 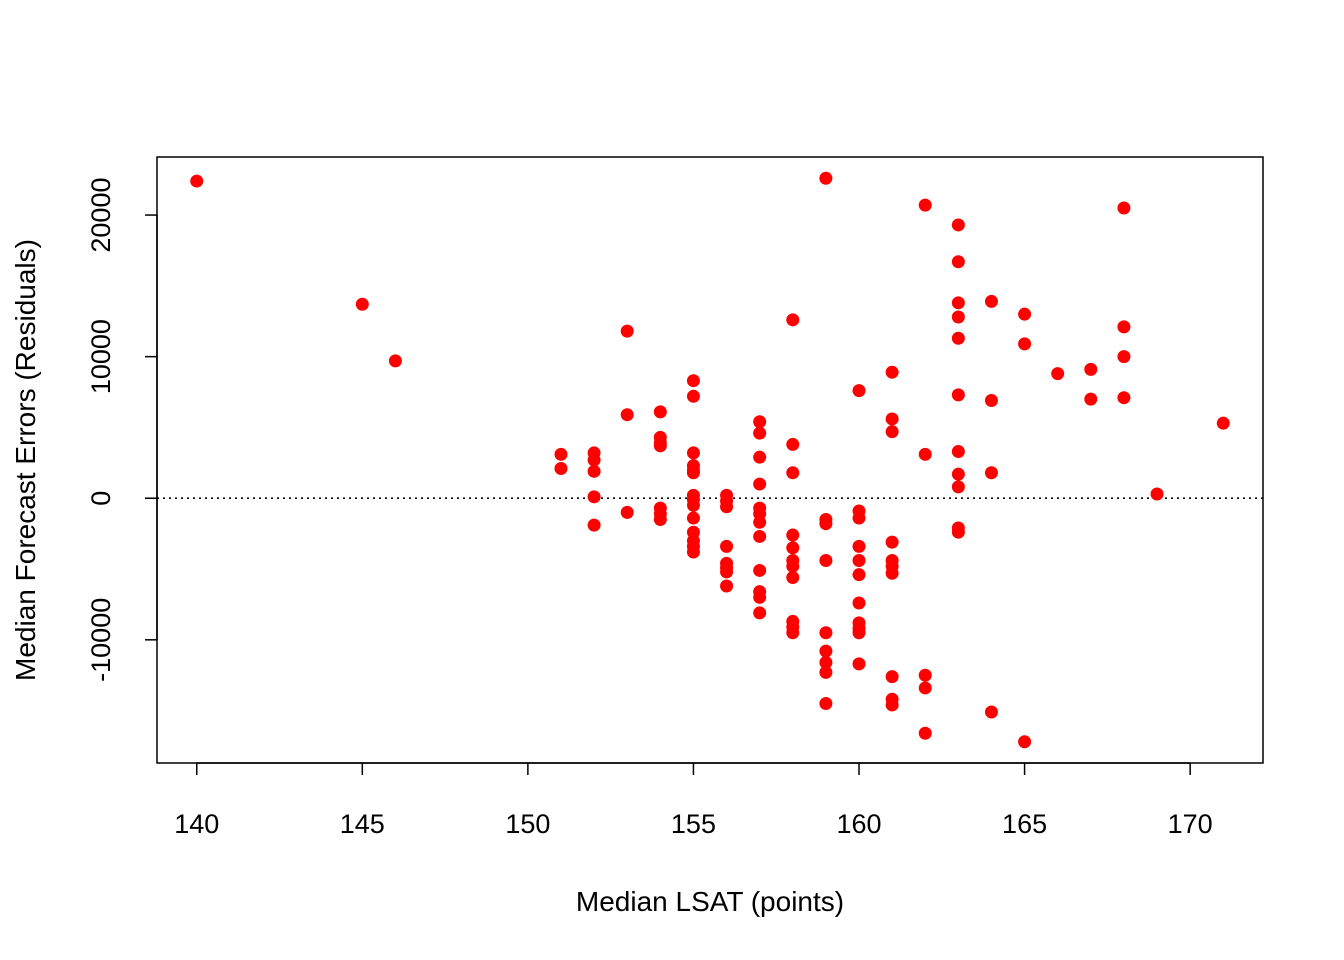 I want to click on y-axis: -10000 0 10000 20000, so click(x=122, y=430).